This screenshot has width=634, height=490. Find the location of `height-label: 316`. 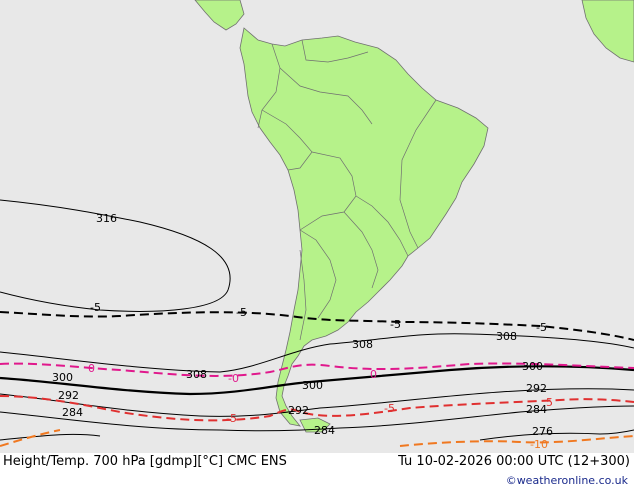

height-label: 316 is located at coordinates (106, 218).